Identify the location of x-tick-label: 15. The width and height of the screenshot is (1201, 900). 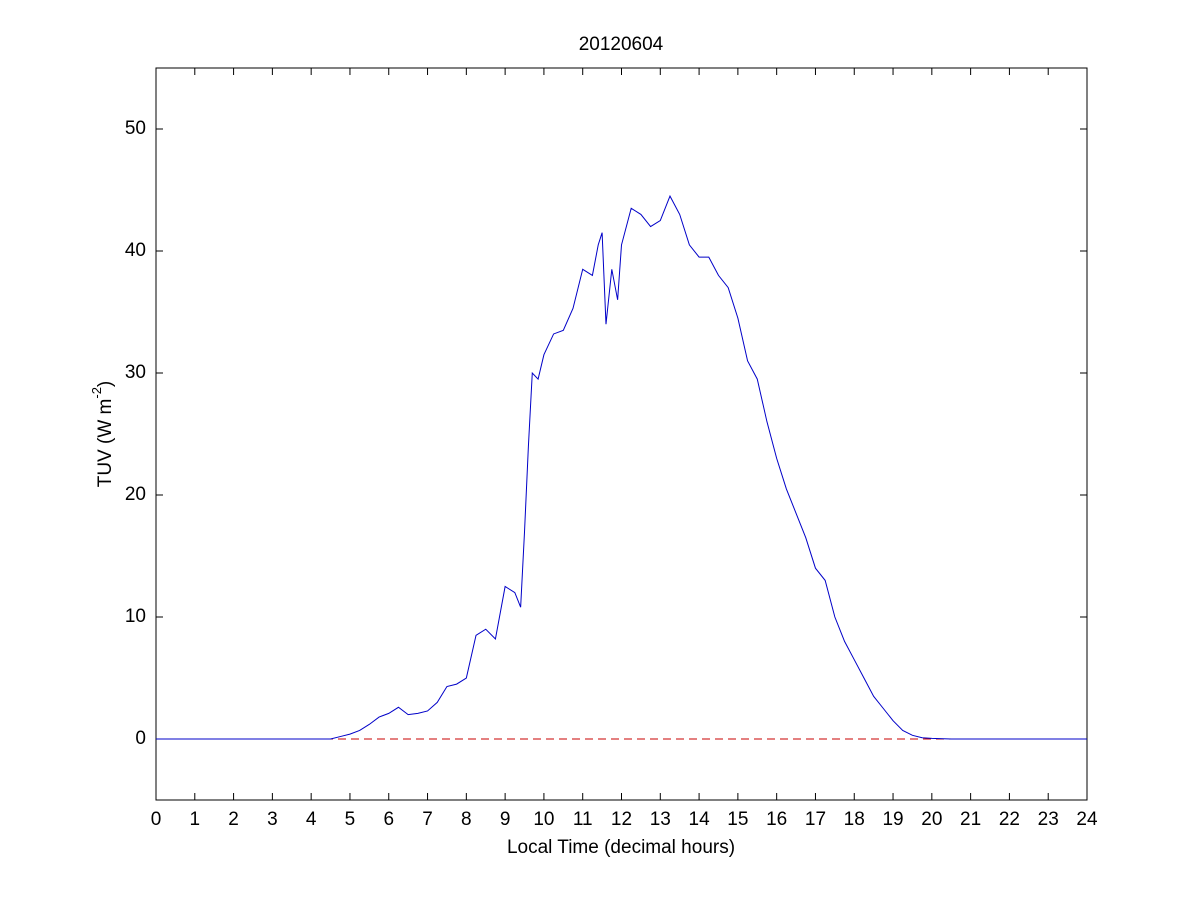
(737, 819).